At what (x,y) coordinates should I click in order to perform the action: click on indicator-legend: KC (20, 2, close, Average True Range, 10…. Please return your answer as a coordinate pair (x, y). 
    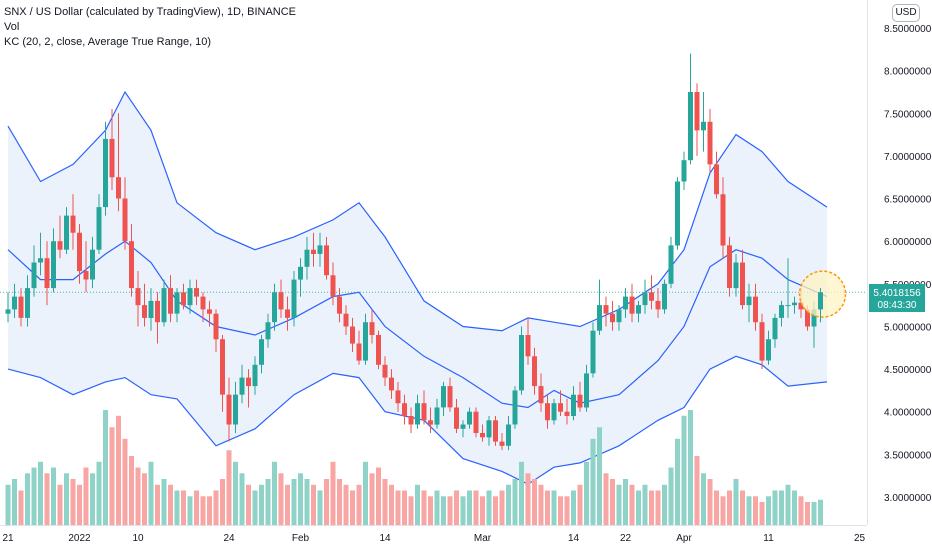
    Looking at the image, I should click on (108, 42).